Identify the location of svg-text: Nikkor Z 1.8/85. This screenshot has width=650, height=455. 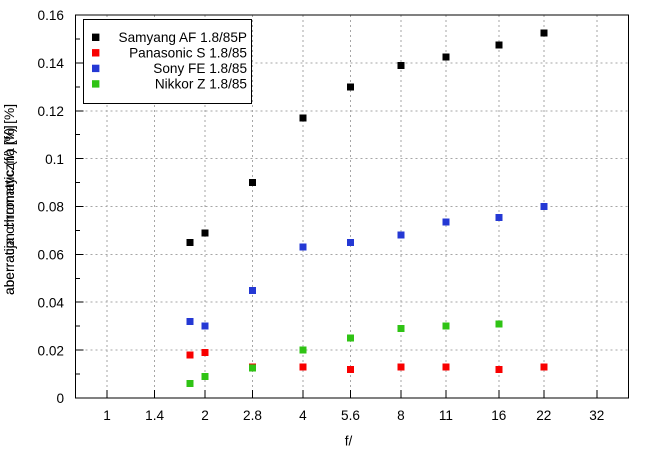
(201, 84).